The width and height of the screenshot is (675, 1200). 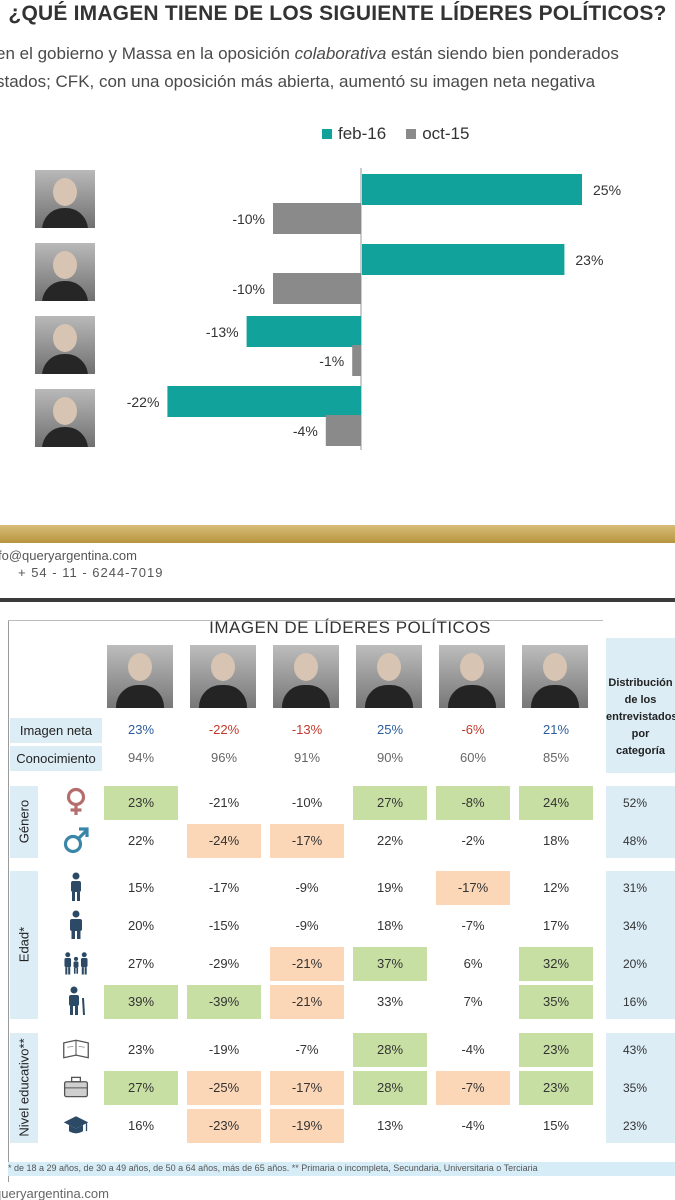 What do you see at coordinates (224, 1088) in the screenshot?
I see `data-cell: -25%` at bounding box center [224, 1088].